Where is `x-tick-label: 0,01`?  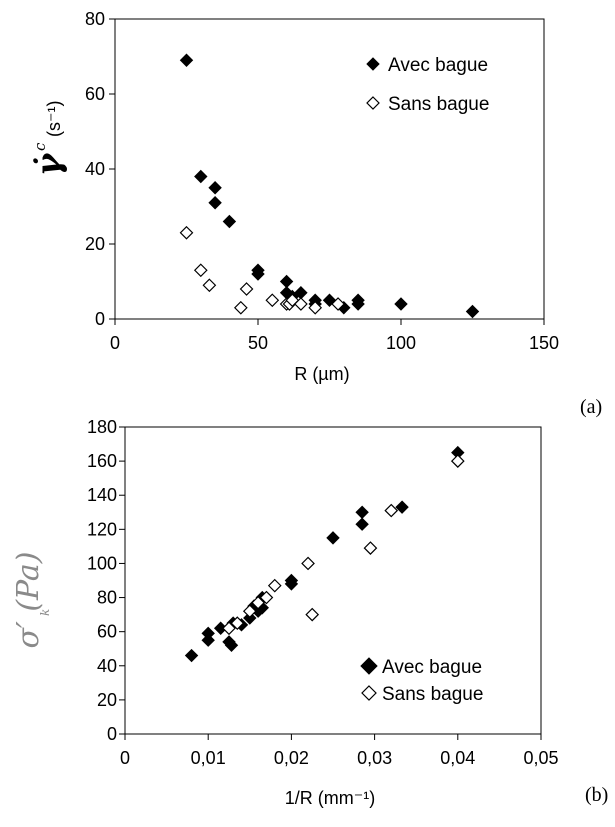
x-tick-label: 0,01 is located at coordinates (208, 758).